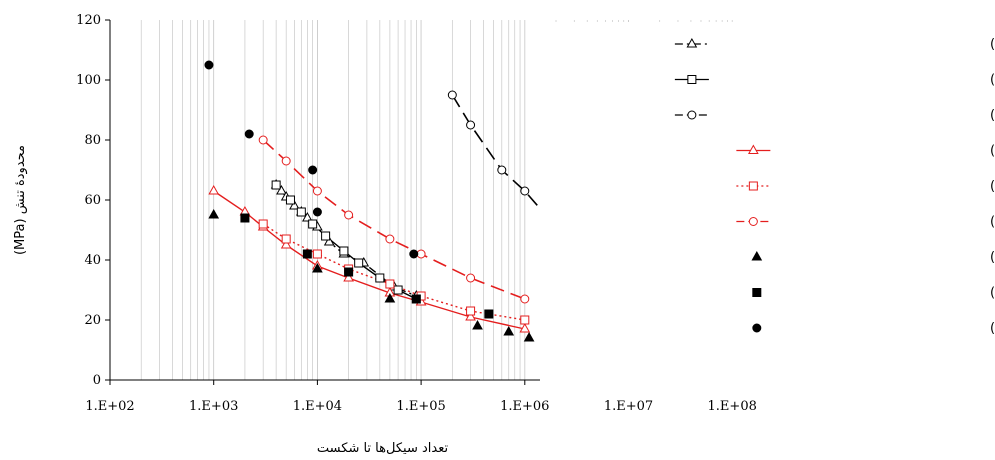  I want to click on y-tick-label: 80, so click(92, 140).